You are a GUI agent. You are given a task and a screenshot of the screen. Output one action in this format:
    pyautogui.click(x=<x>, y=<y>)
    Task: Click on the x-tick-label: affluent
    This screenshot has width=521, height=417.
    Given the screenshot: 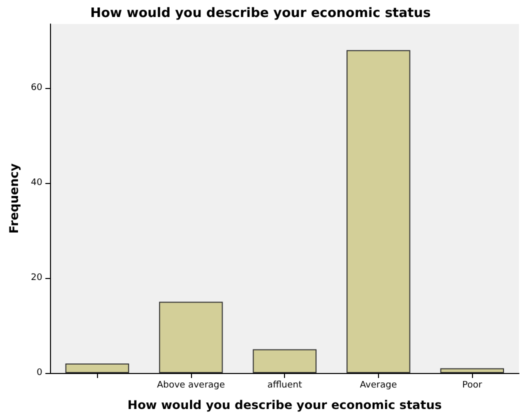 What is the action you would take?
    pyautogui.click(x=284, y=385)
    